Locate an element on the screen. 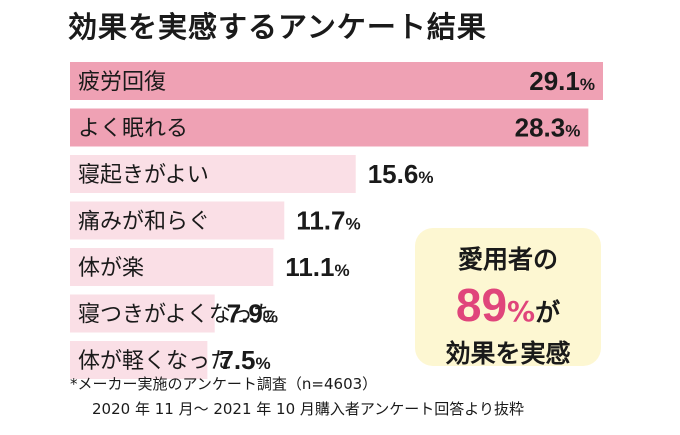 The height and width of the screenshot is (435, 680). category-label-5: 体が楽 is located at coordinates (111, 268).